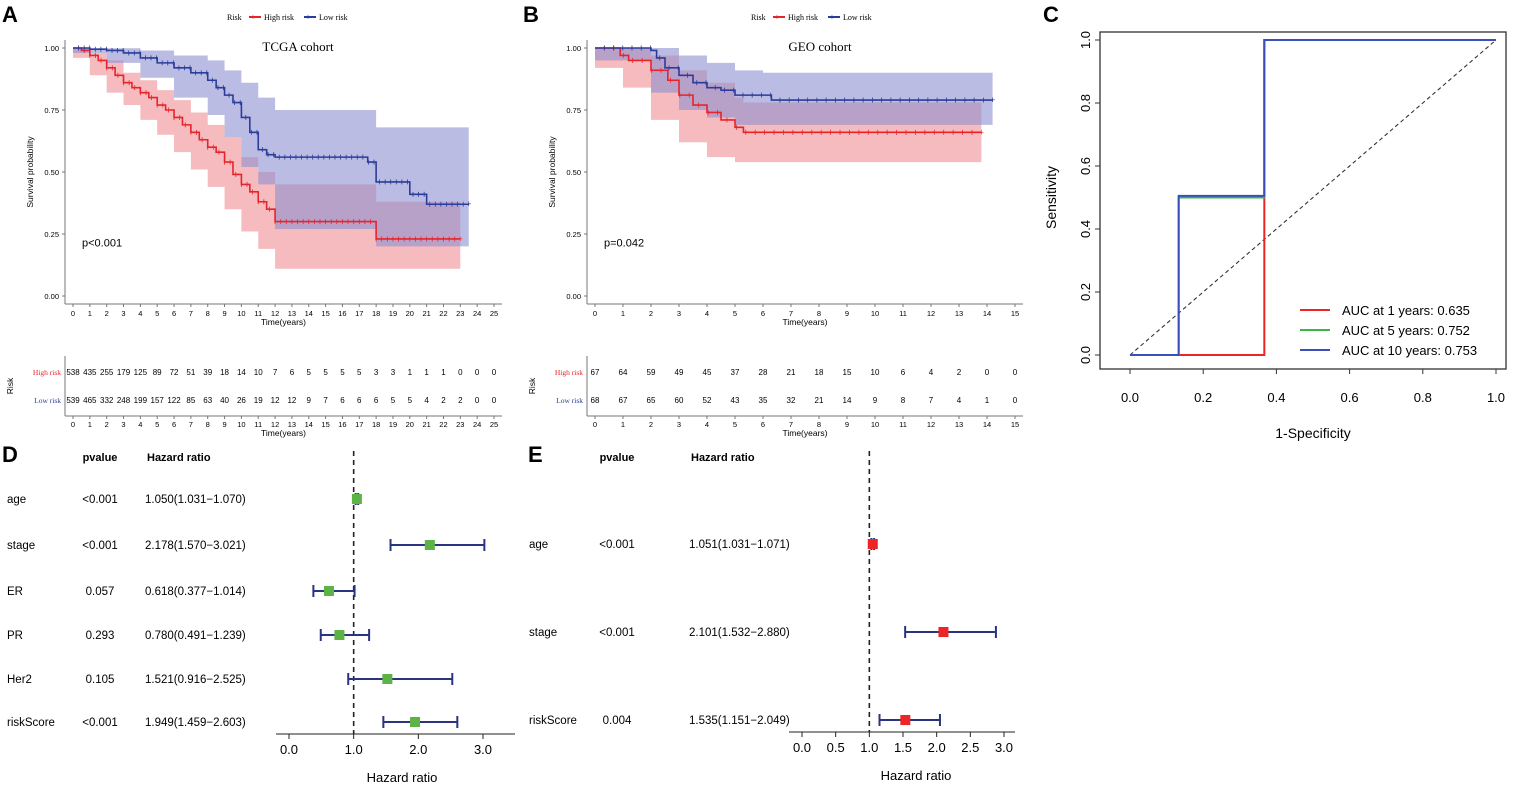 This screenshot has width=1513, height=786. Describe the element at coordinates (739, 545) in the screenshot. I see `row-hazard-ratio: 1.051(1.031−1.071)` at that location.